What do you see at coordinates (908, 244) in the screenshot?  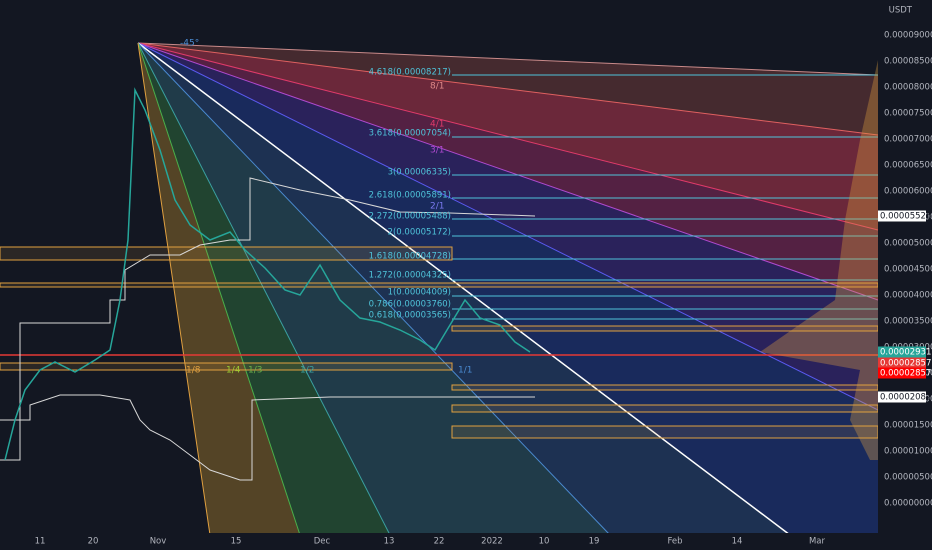 I see `price-label: 0.00005000` at bounding box center [908, 244].